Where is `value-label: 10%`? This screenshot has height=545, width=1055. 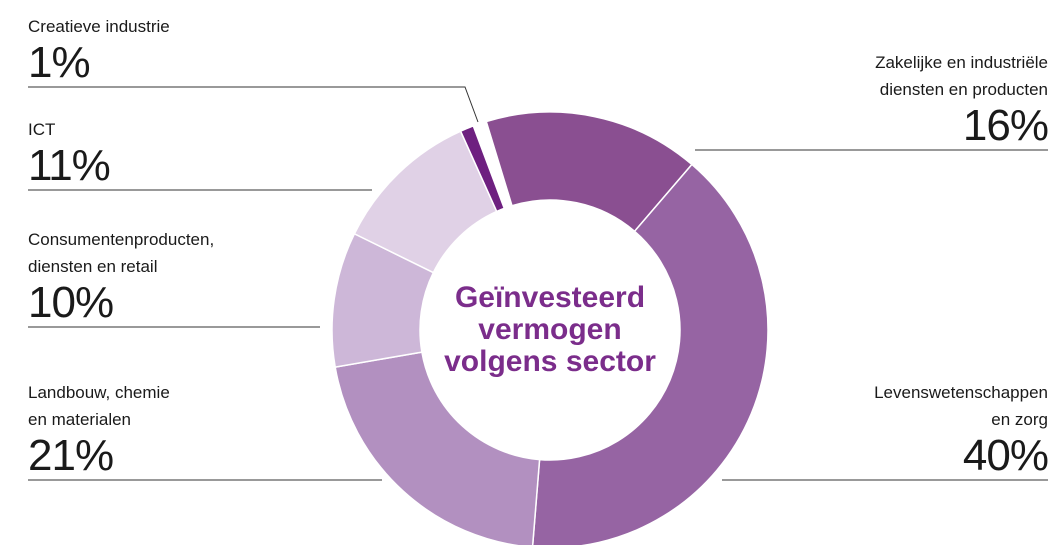 value-label: 10% is located at coordinates (71, 302).